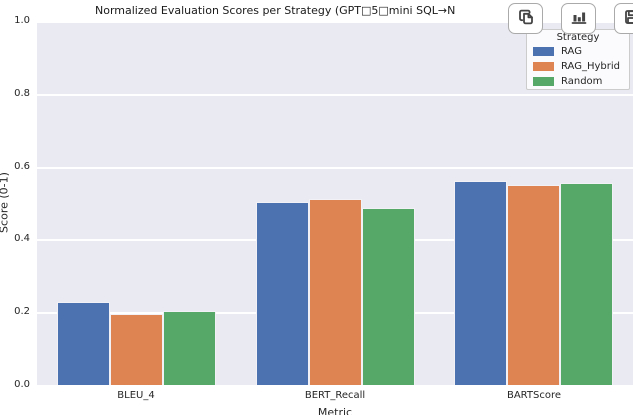  What do you see at coordinates (578, 37) in the screenshot?
I see `legend-title: Strategy` at bounding box center [578, 37].